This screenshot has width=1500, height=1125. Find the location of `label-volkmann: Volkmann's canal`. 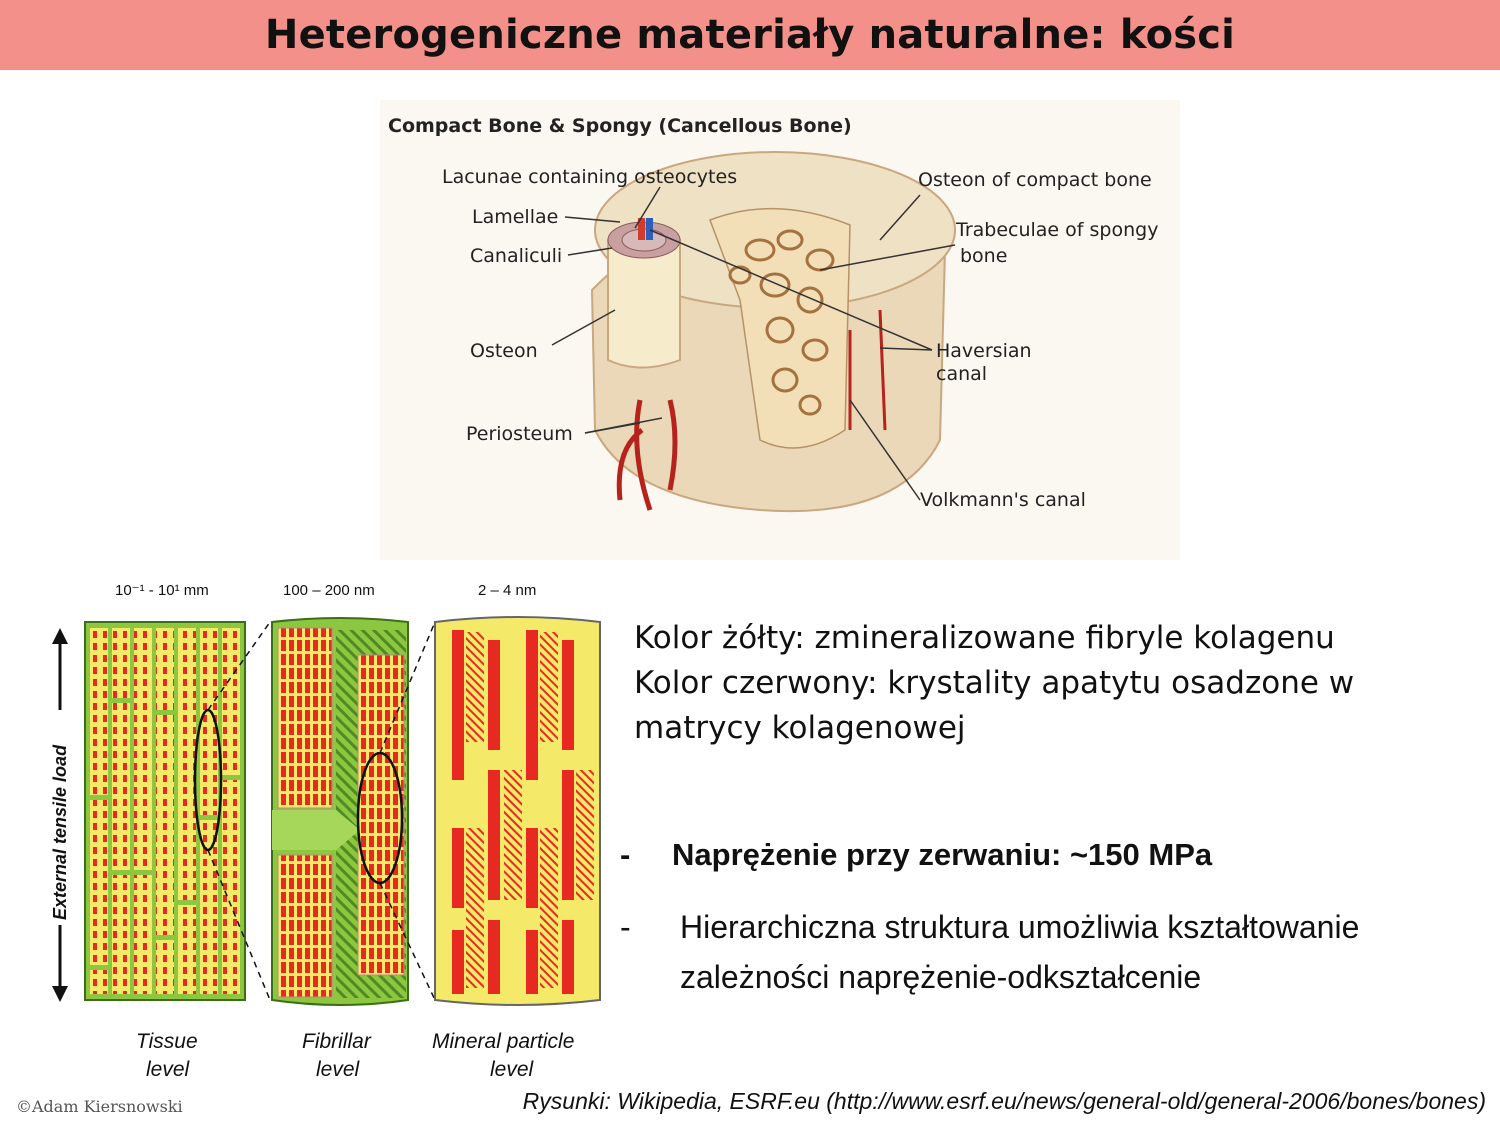

label-volkmann: Volkmann's canal is located at coordinates (1003, 500).